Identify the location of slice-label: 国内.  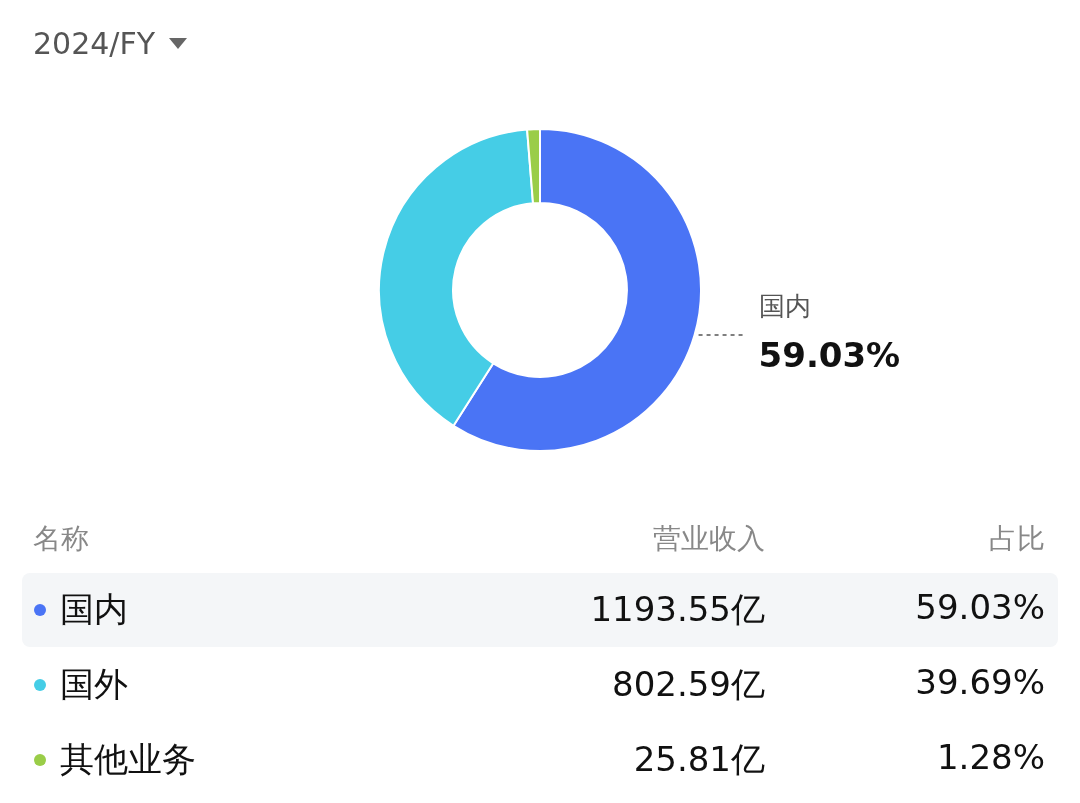
(784, 306).